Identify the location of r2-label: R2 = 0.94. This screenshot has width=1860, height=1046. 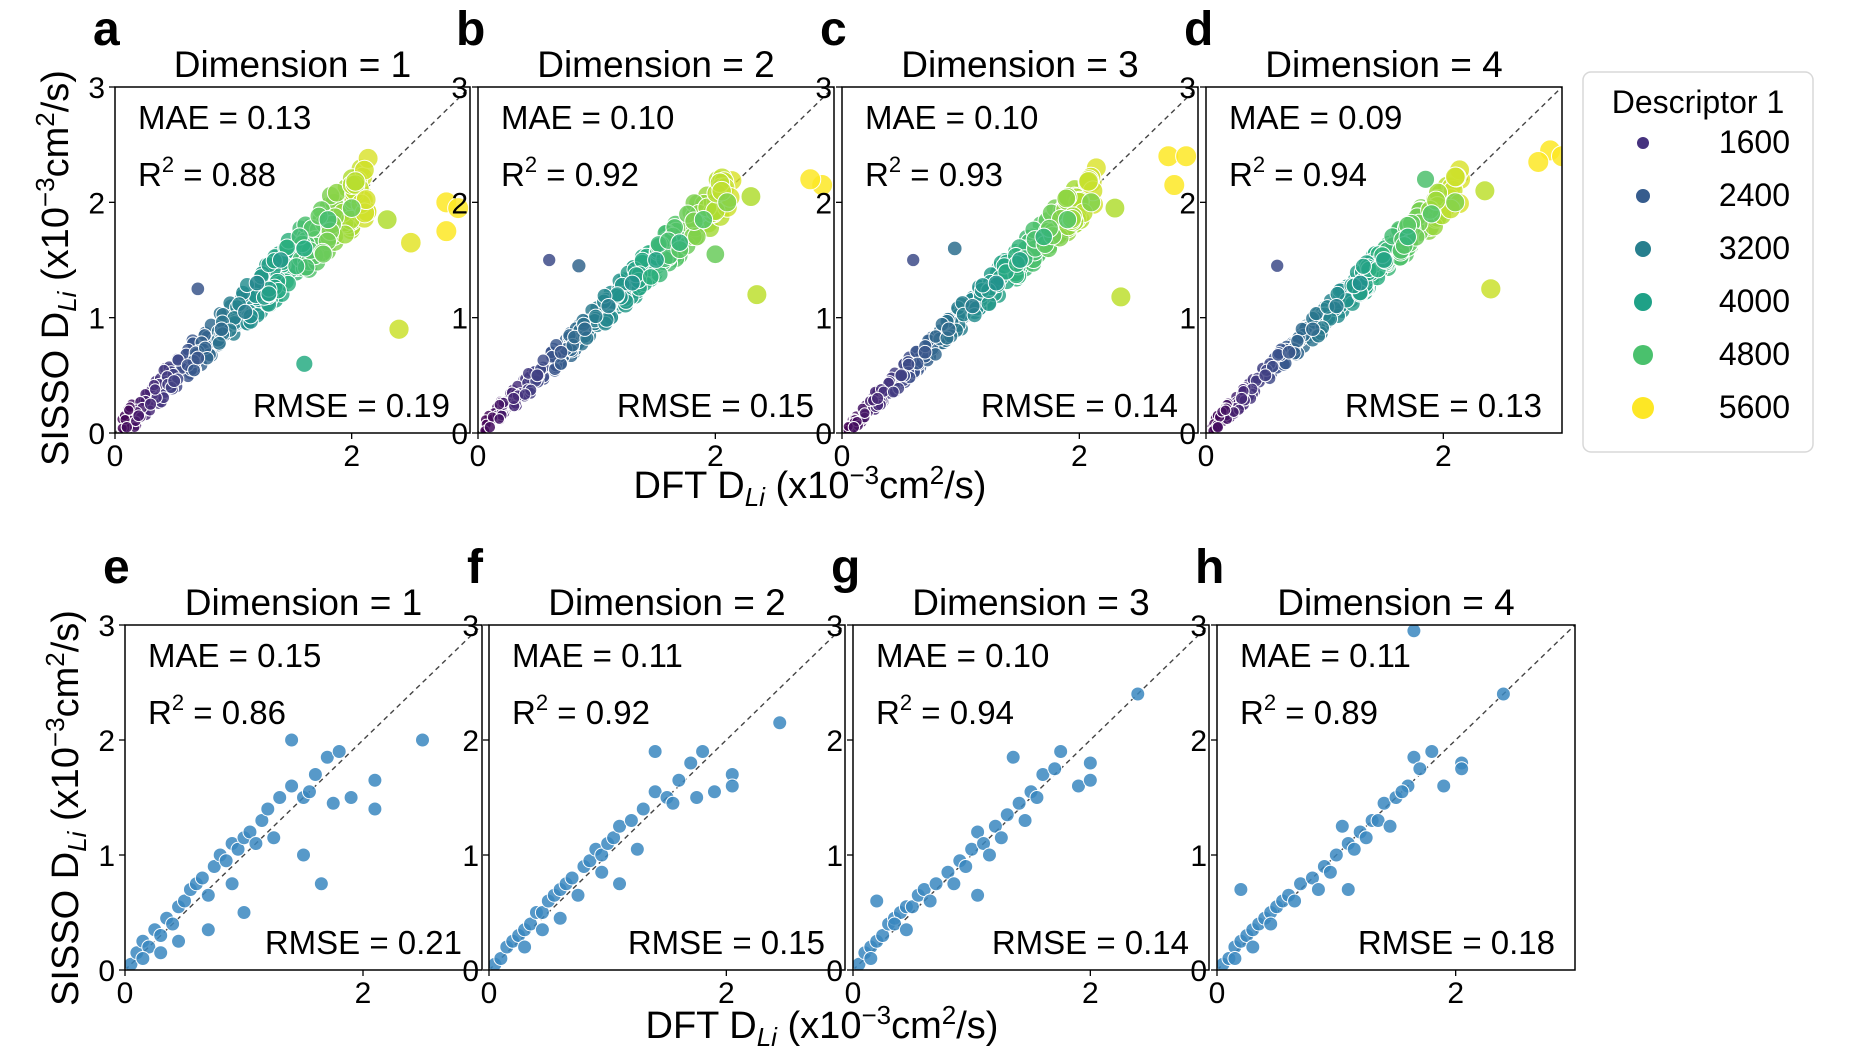
(1298, 172).